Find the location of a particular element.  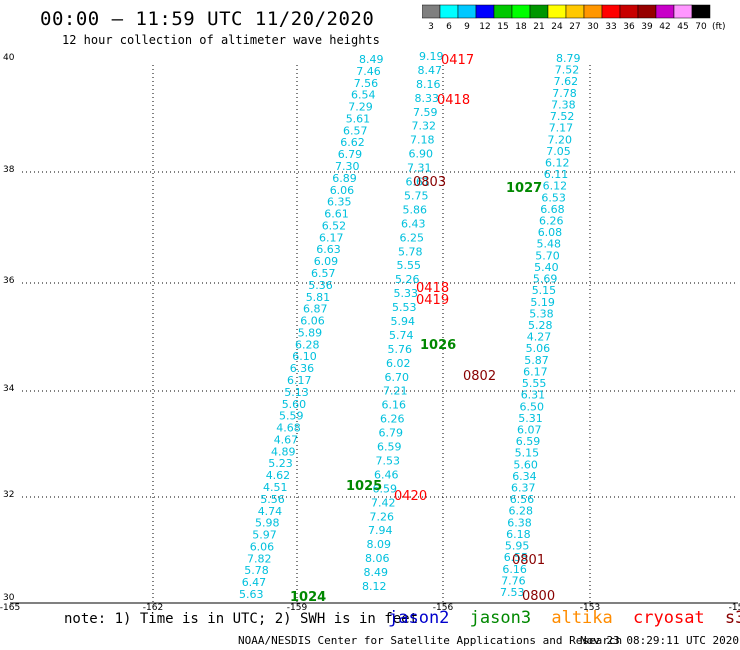

wave-height-value: 6.38 is located at coordinates (519, 522).